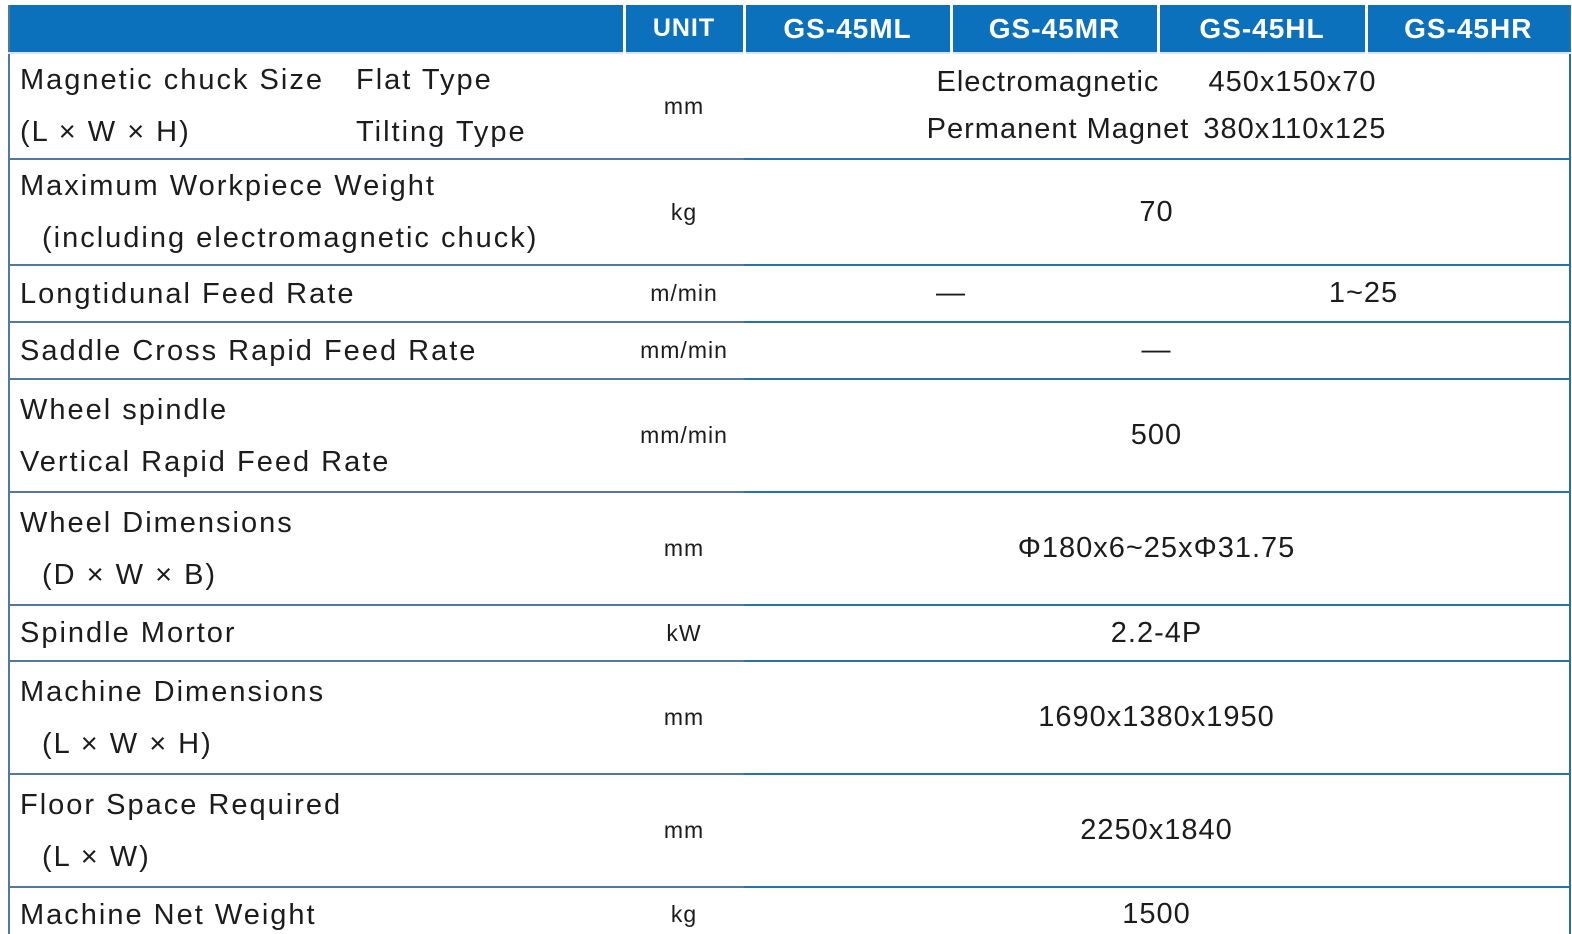 Image resolution: width=1572 pixels, height=934 pixels. Describe the element at coordinates (316, 29) in the screenshot. I see `column-header-blank` at that location.